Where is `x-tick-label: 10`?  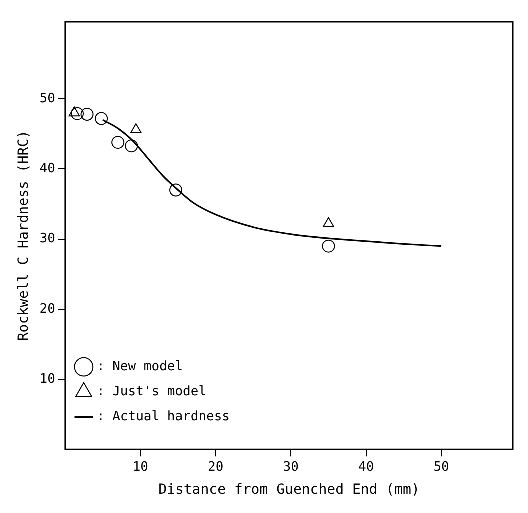 x-tick-label: 10 is located at coordinates (140, 467).